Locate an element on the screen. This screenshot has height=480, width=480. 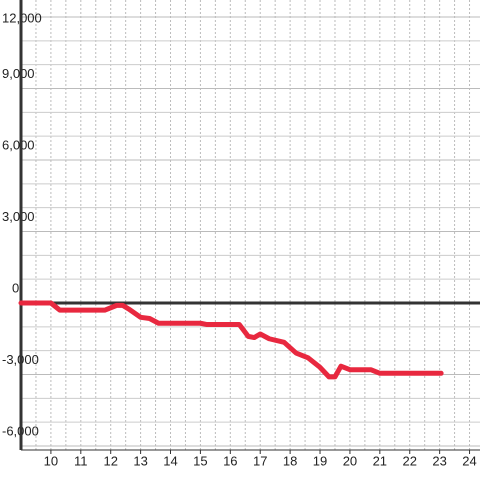
x-tick-label: 19 is located at coordinates (320, 460).